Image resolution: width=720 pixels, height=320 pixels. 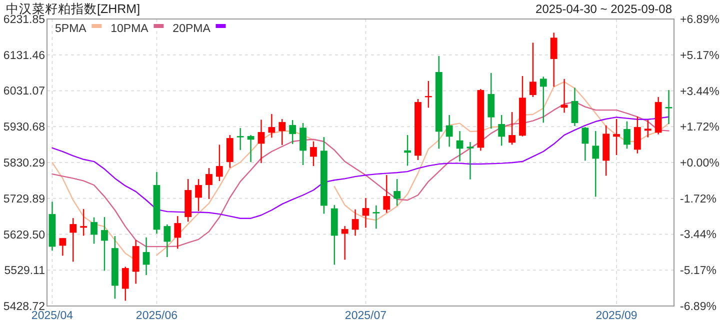 What do you see at coordinates (700, 20) in the screenshot?
I see `y2-tick-label: +6.89%` at bounding box center [700, 20].